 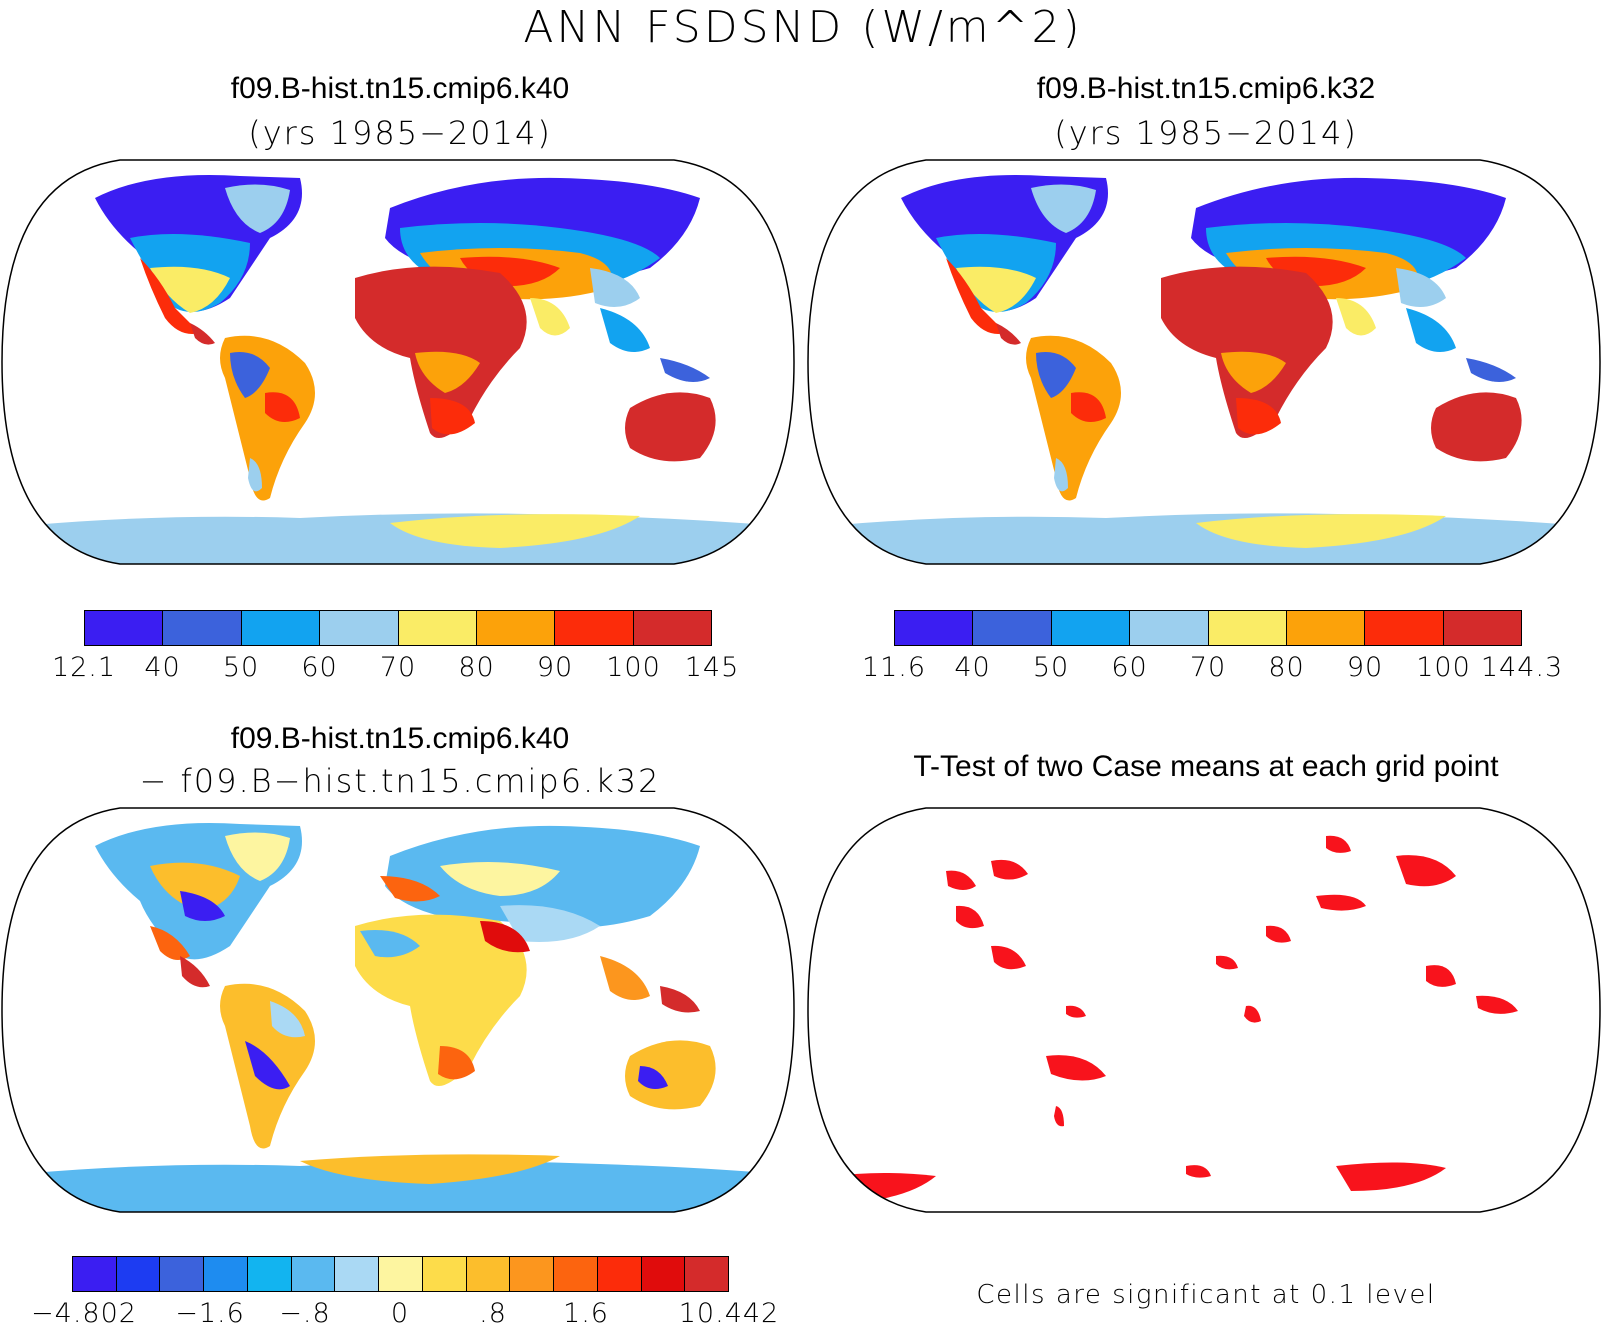 I want to click on panel-2-tick-label: 90, so click(x=1365, y=667).